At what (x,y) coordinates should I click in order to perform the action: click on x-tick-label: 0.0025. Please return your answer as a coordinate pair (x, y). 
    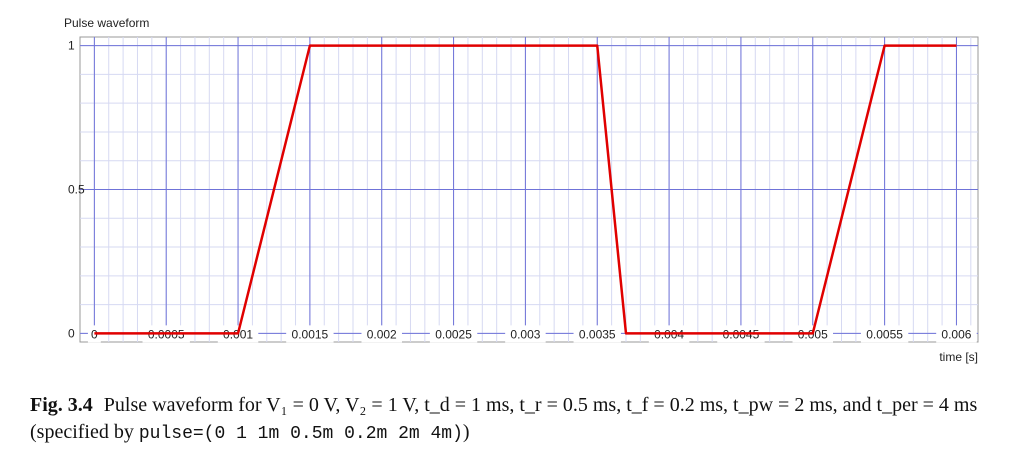
    Looking at the image, I should click on (453, 334).